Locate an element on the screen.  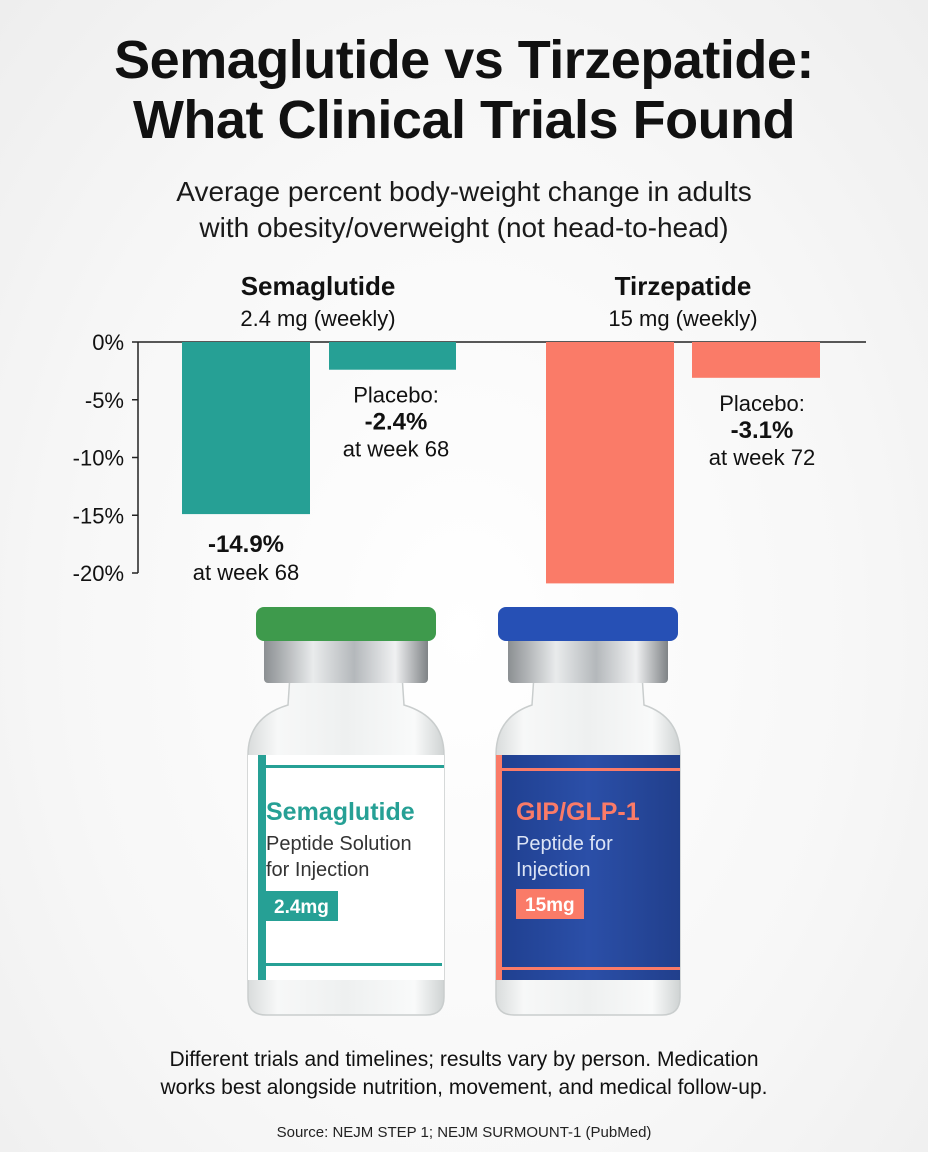
title-line-1: Semaglutide vs Tirzepatide: is located at coordinates (464, 60).